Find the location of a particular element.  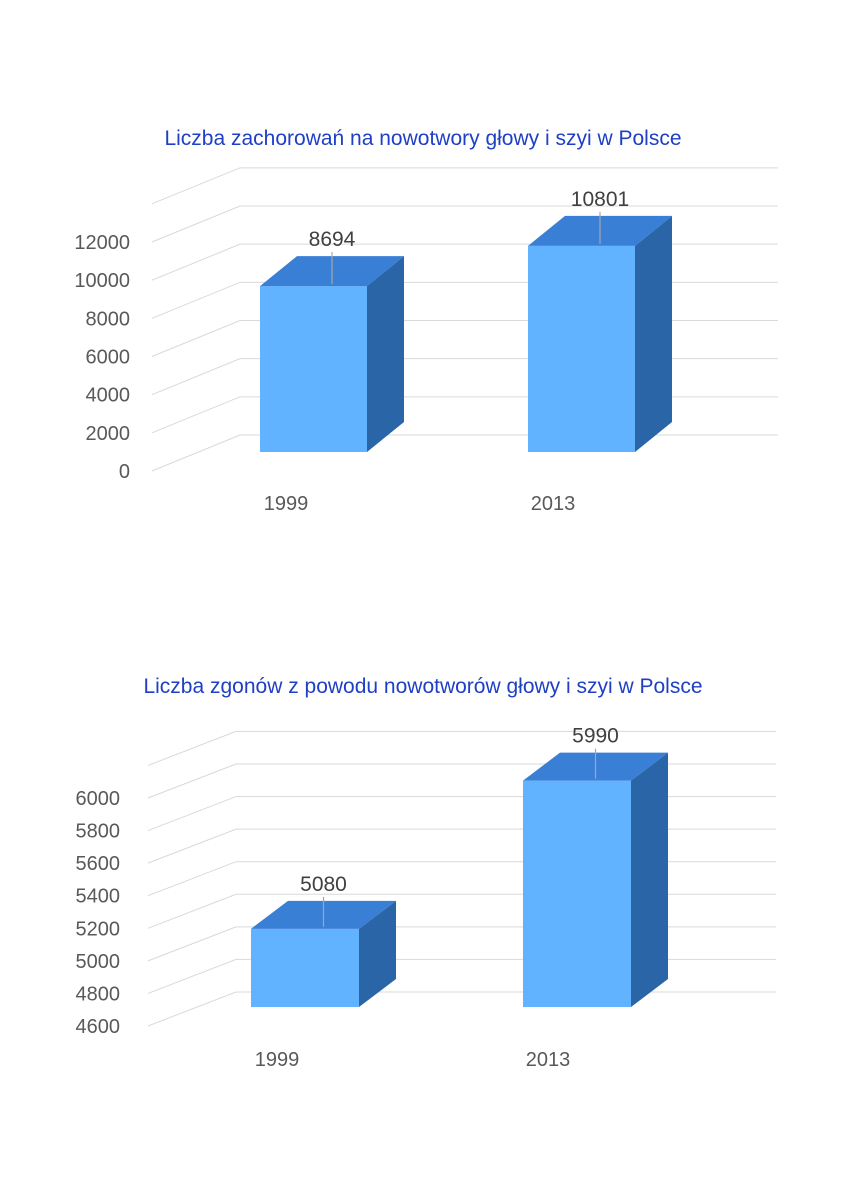

data-label: 8694 is located at coordinates (332, 239).